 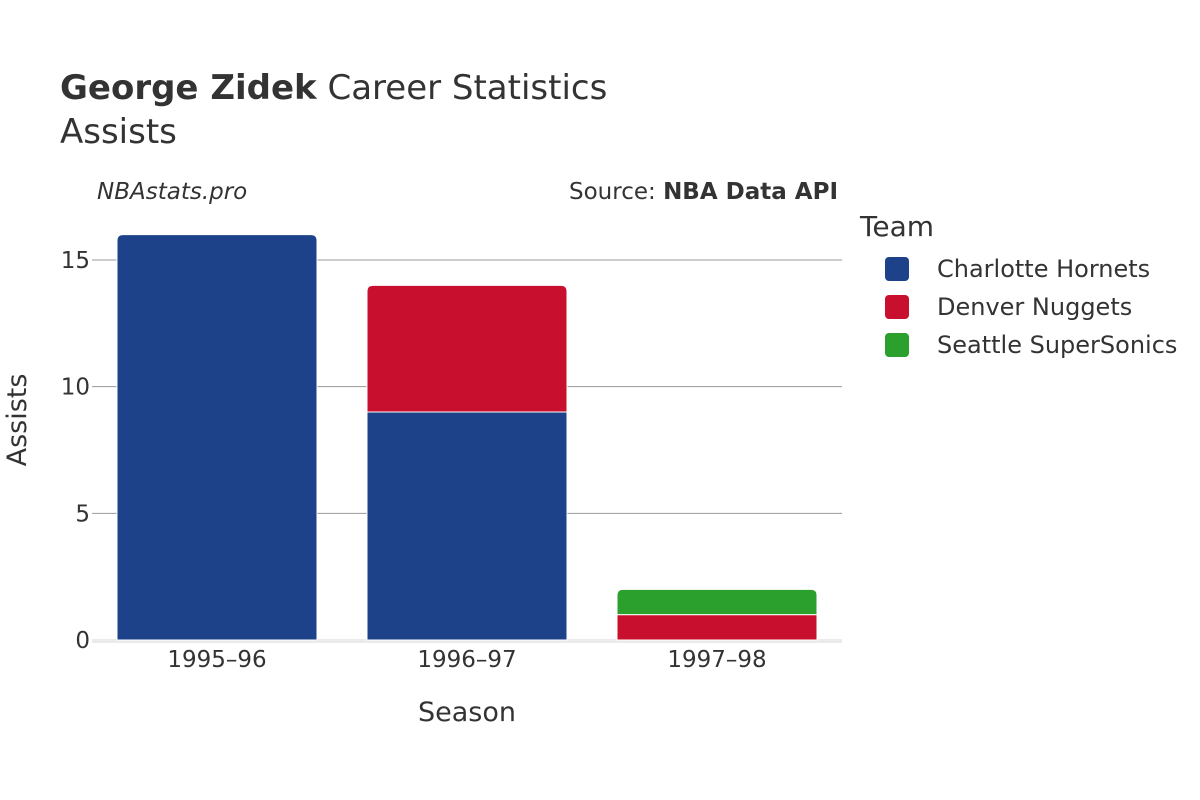 I want to click on x-tick-label: 1996–97, so click(x=466, y=660).